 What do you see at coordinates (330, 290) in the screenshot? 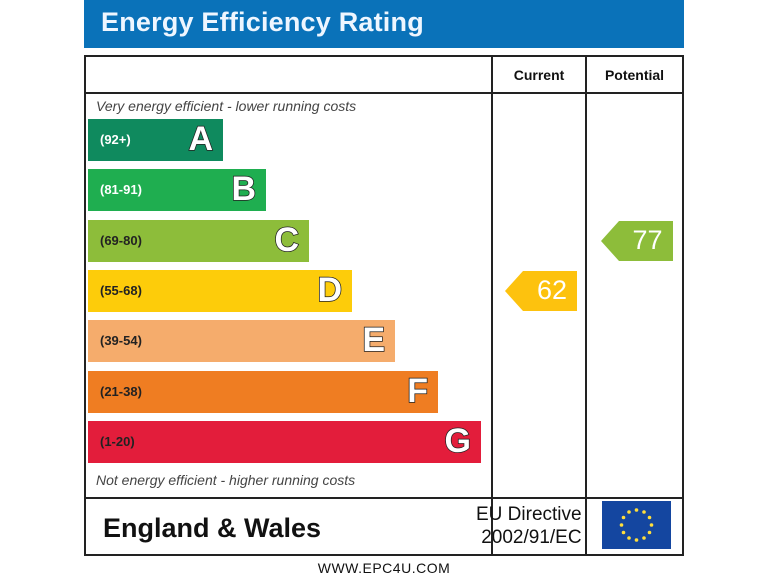
I see `band-letter: D` at bounding box center [330, 290].